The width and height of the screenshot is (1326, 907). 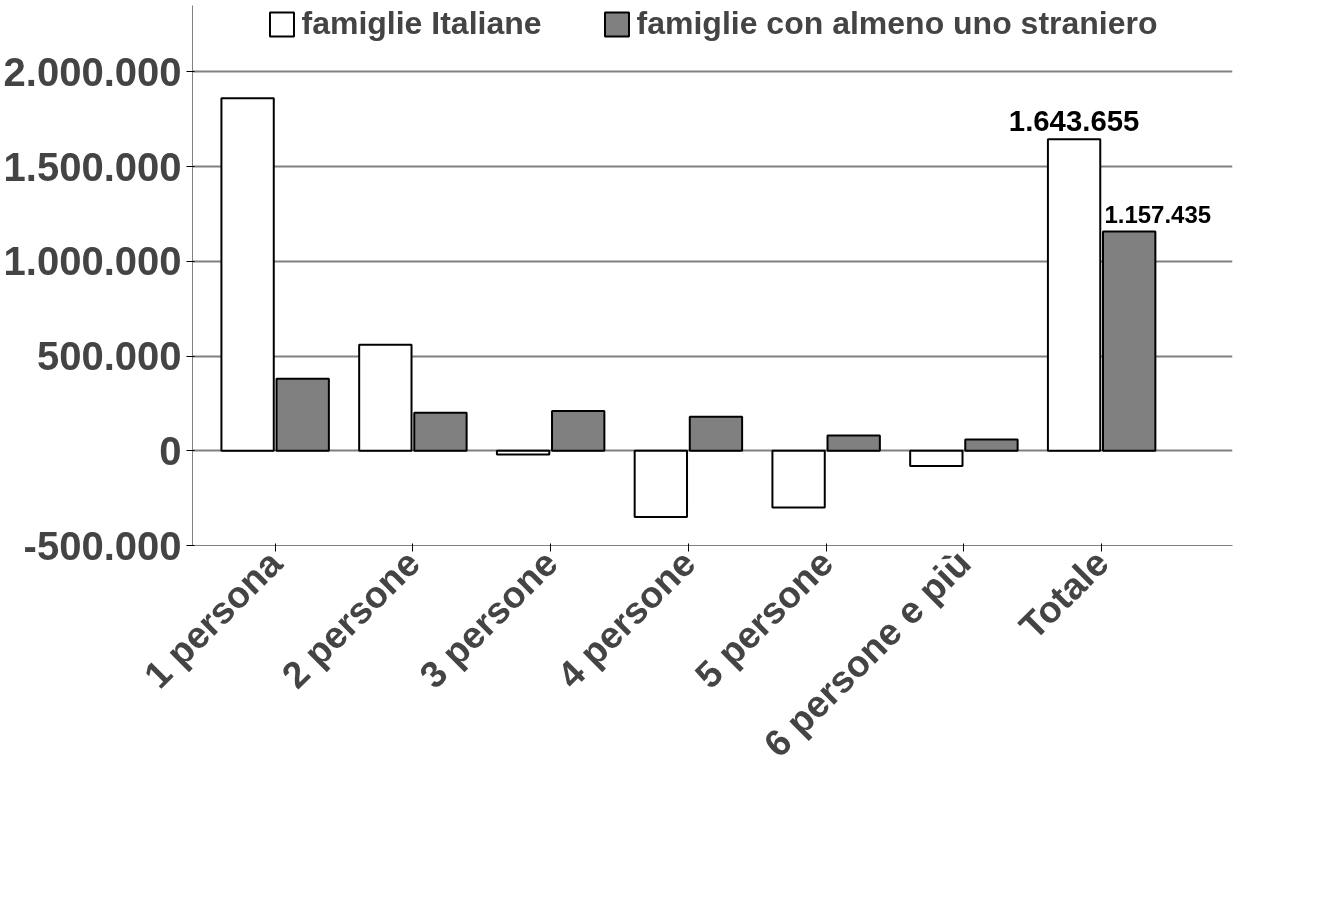 I want to click on legend-label: famiglie con almeno uno straniero, so click(x=897, y=23).